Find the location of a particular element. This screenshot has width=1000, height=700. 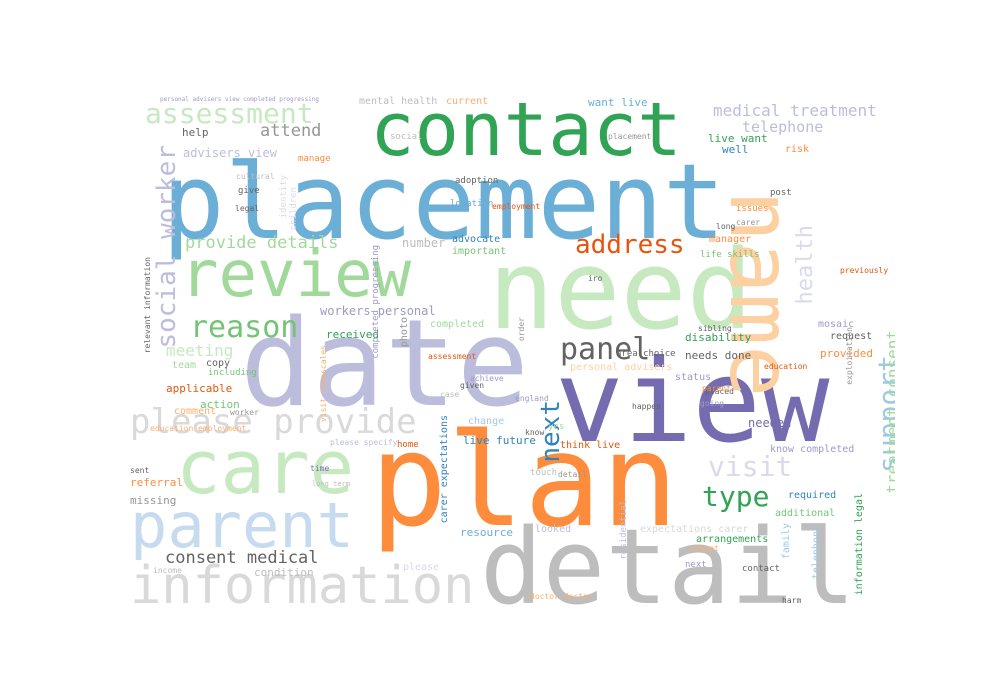

word: exploitation is located at coordinates (849, 356).